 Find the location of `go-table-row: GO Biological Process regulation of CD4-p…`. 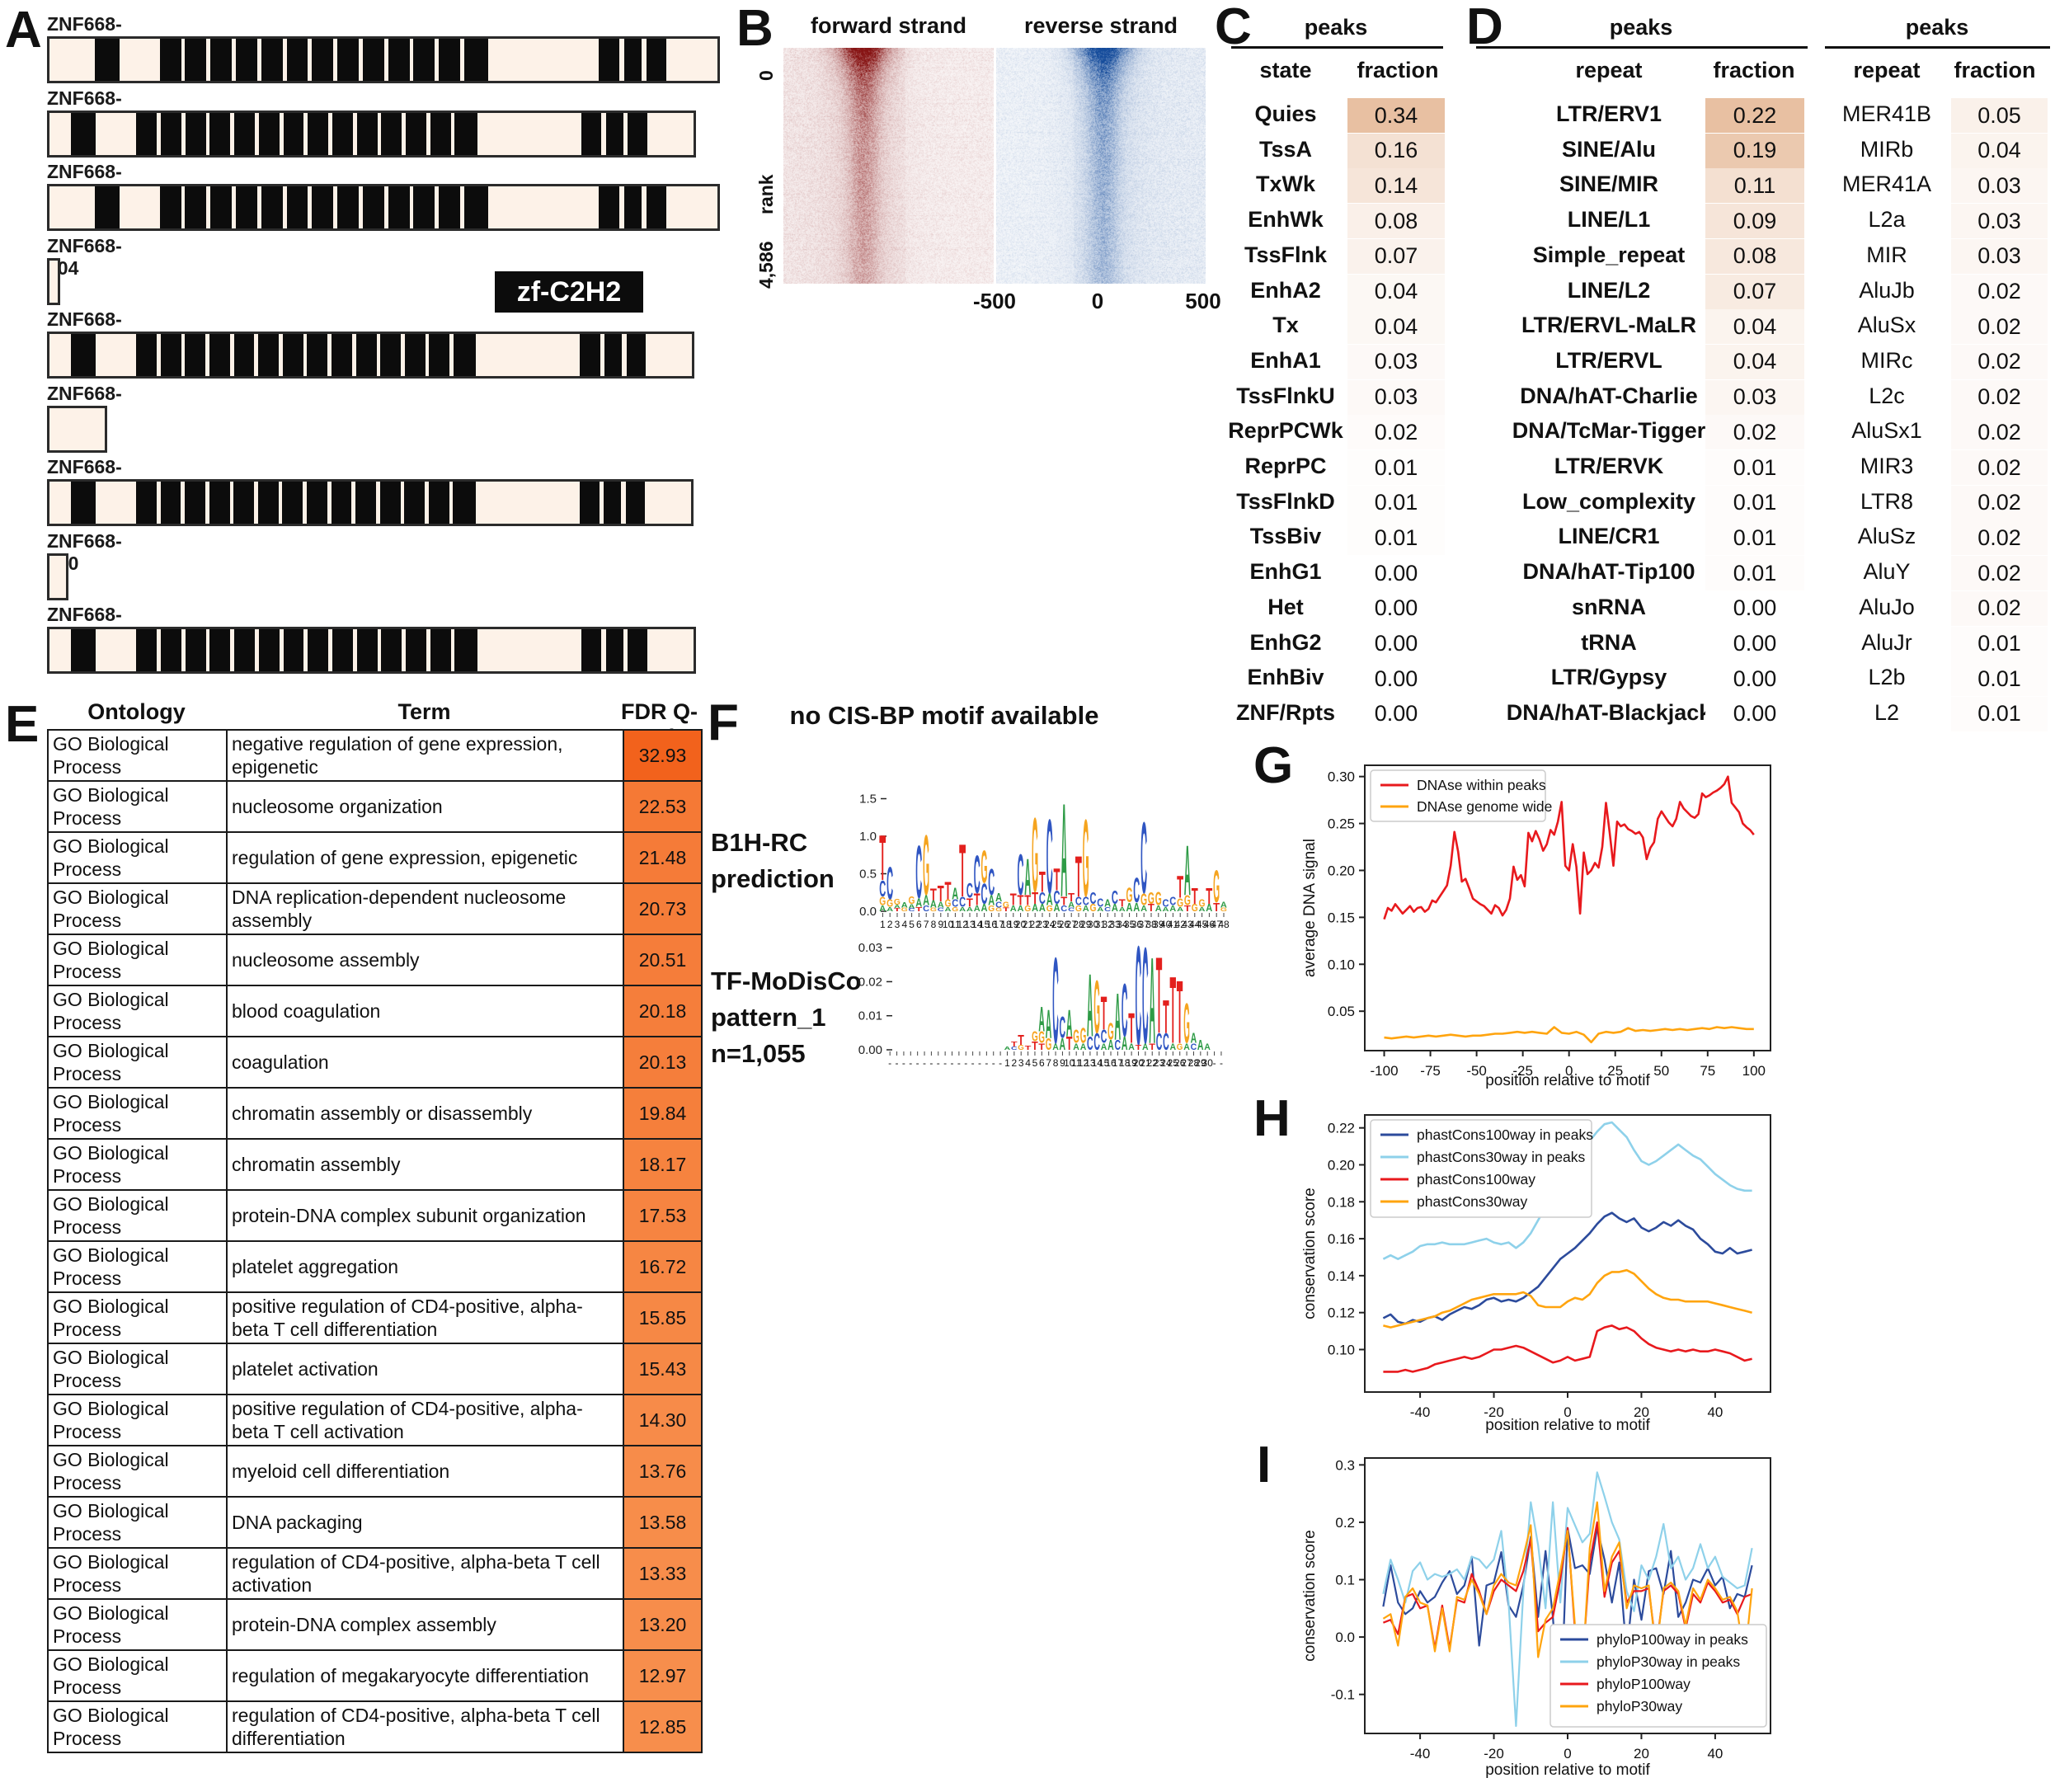

go-table-row: GO Biological Process regulation of CD4-p… is located at coordinates (375, 1727).